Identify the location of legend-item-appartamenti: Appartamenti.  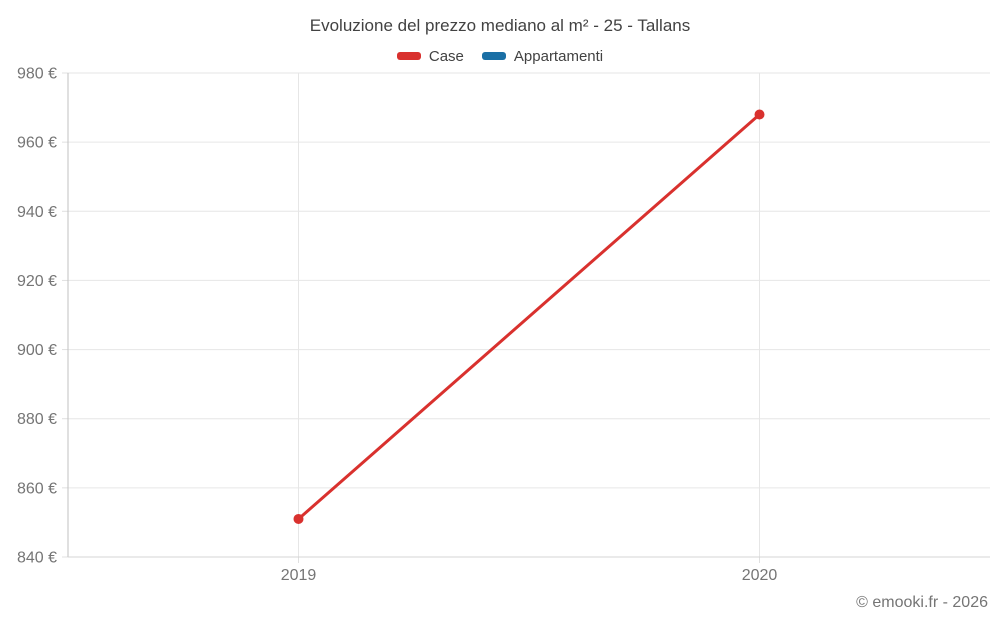
(542, 56).